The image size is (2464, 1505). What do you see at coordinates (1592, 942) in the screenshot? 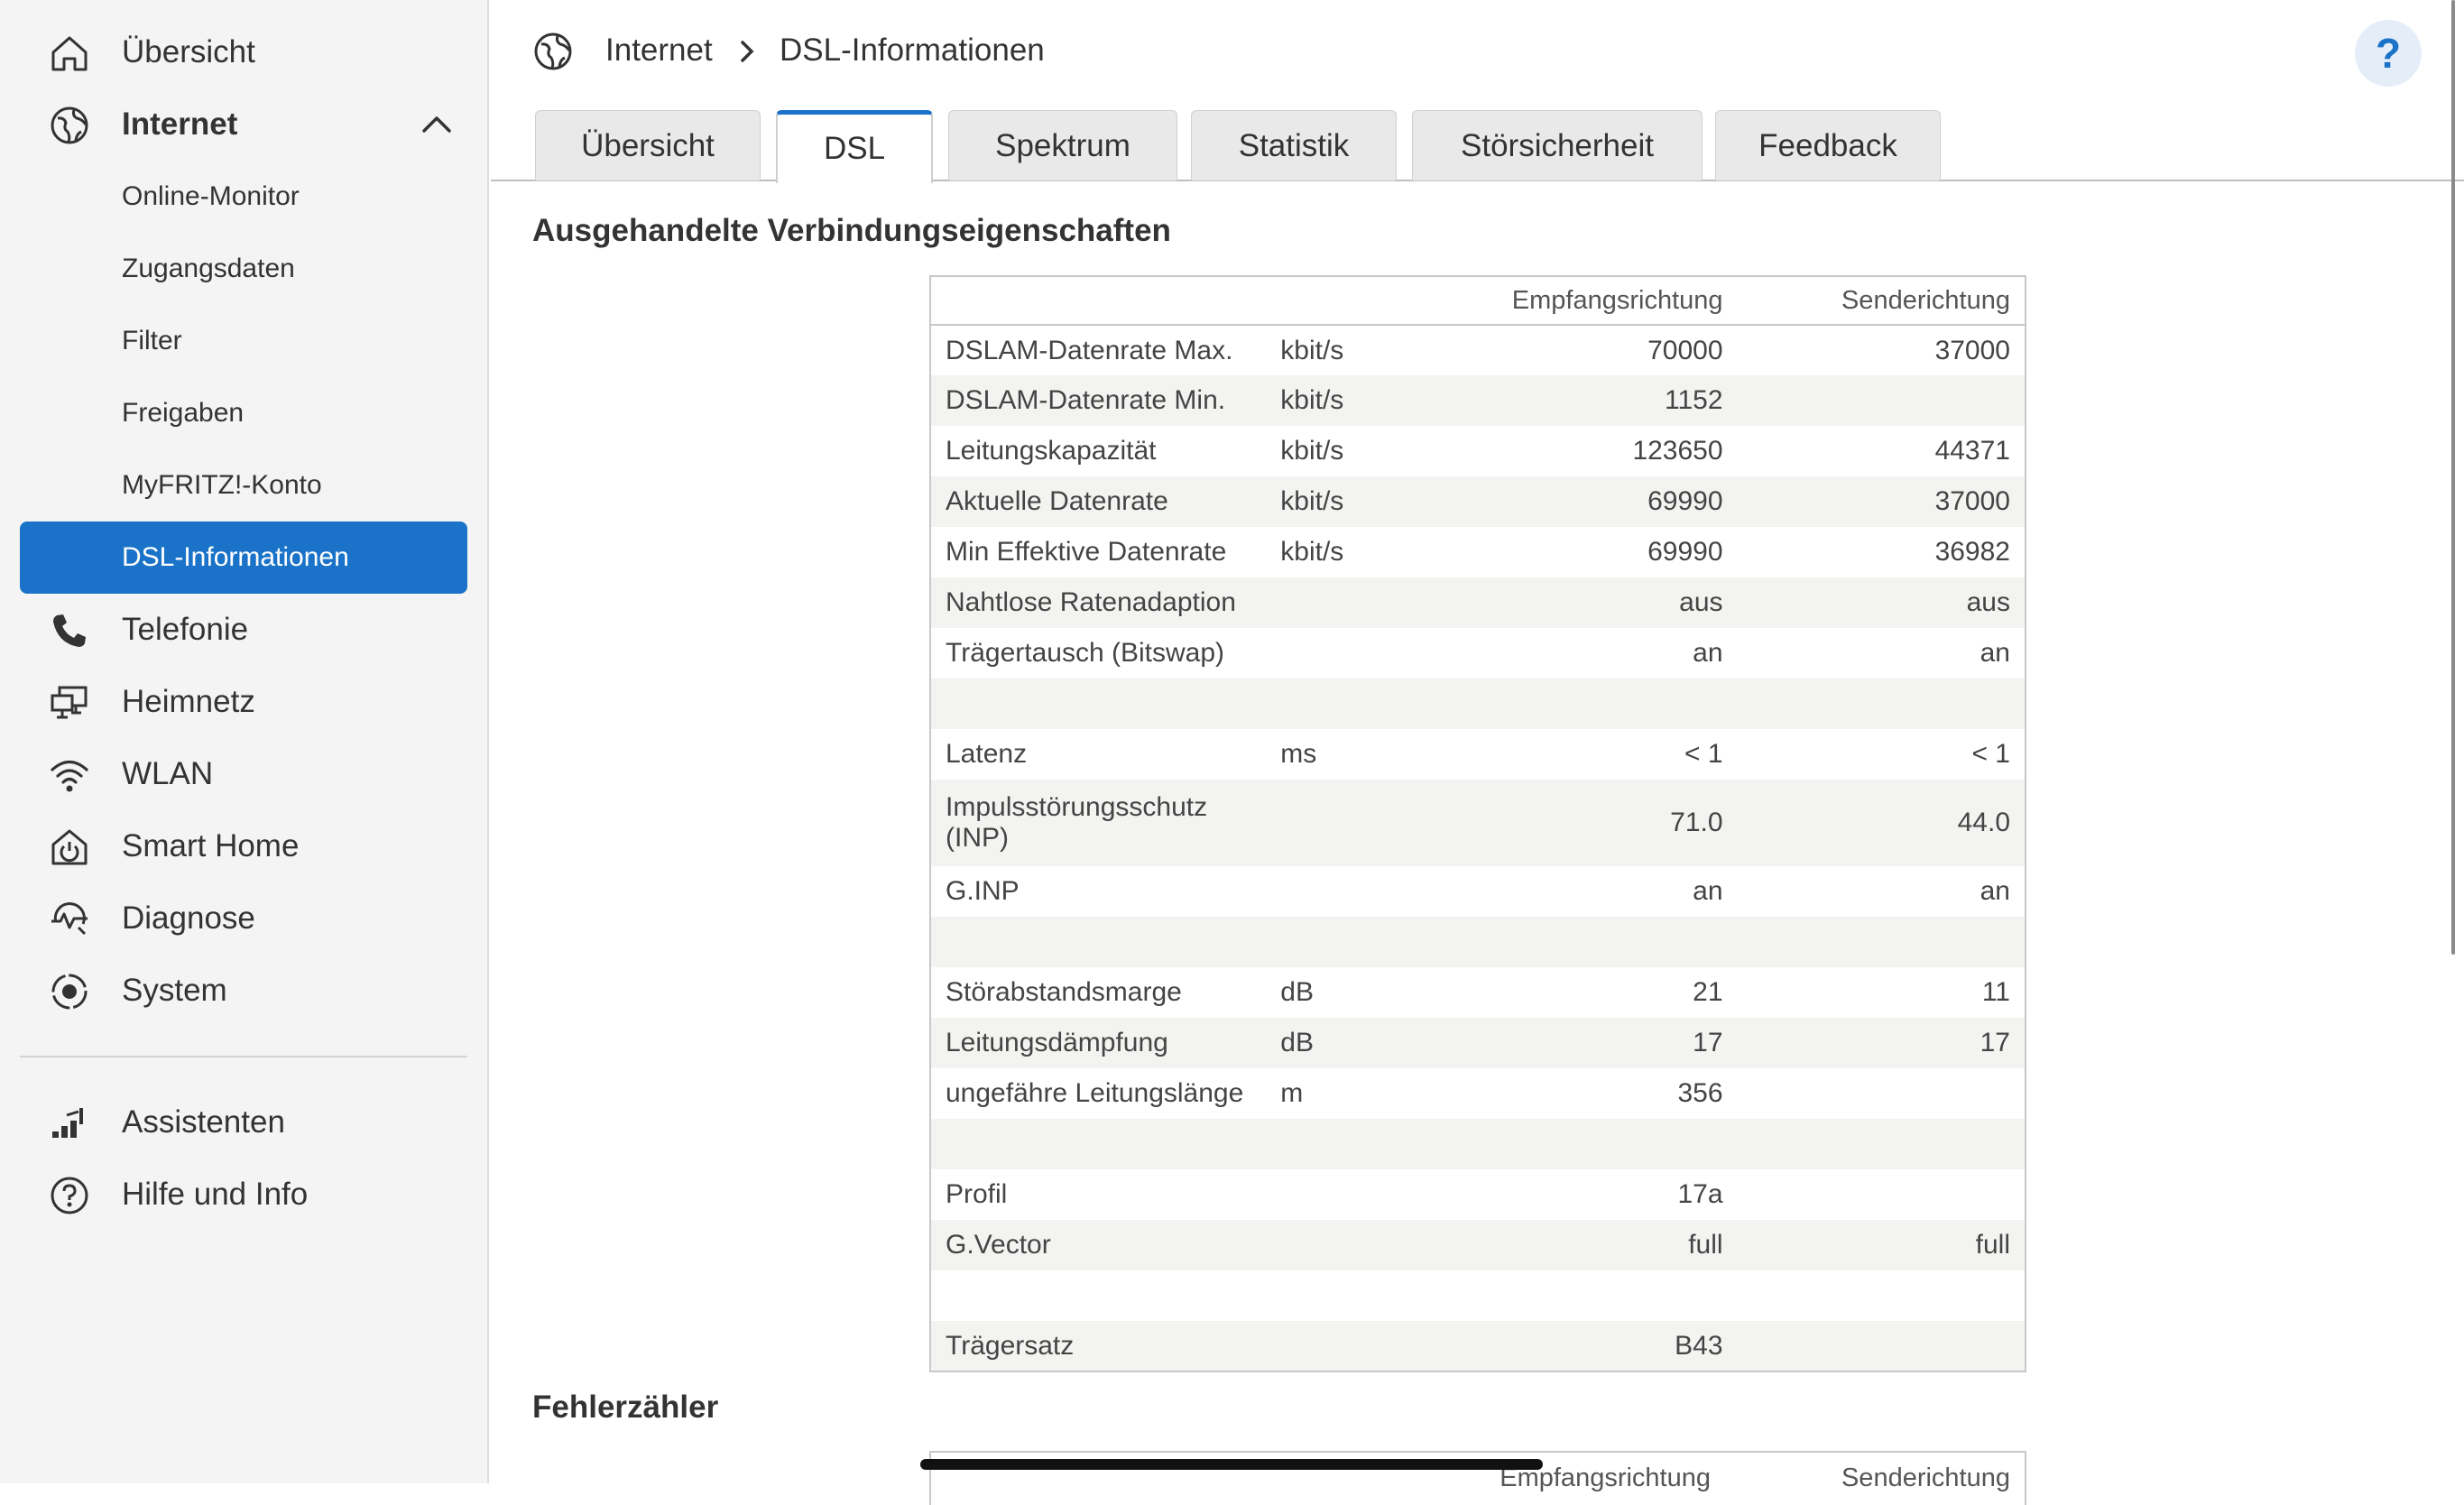
I see `cell-empfangsrichtung` at bounding box center [1592, 942].